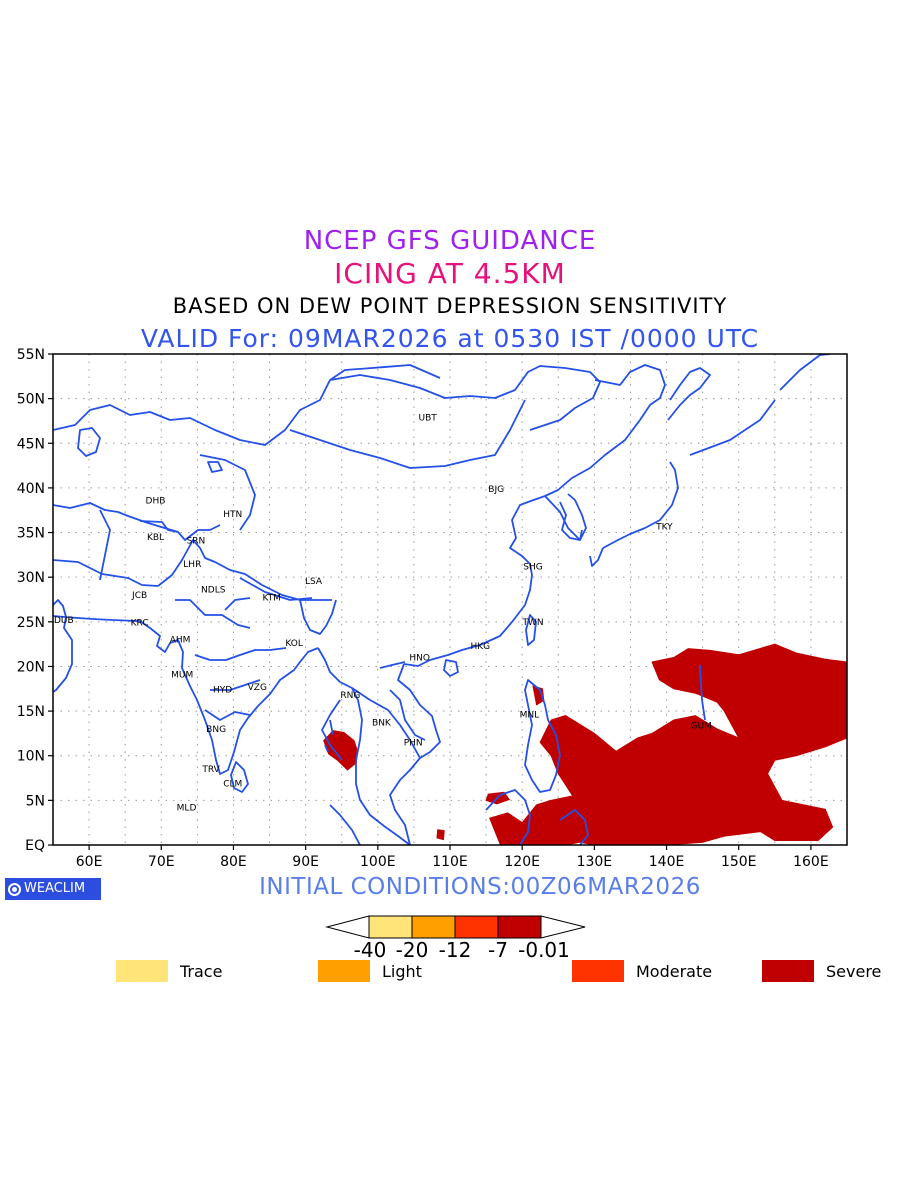 Image resolution: width=900 pixels, height=1200 pixels. What do you see at coordinates (31, 578) in the screenshot?
I see `lat-tick-label: 30N` at bounding box center [31, 578].